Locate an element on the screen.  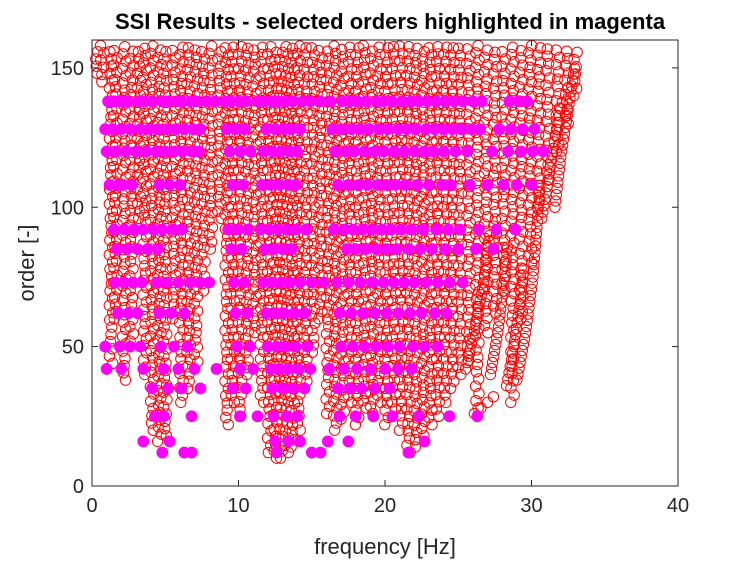
y-tick-label: 150 is located at coordinates (67, 69).